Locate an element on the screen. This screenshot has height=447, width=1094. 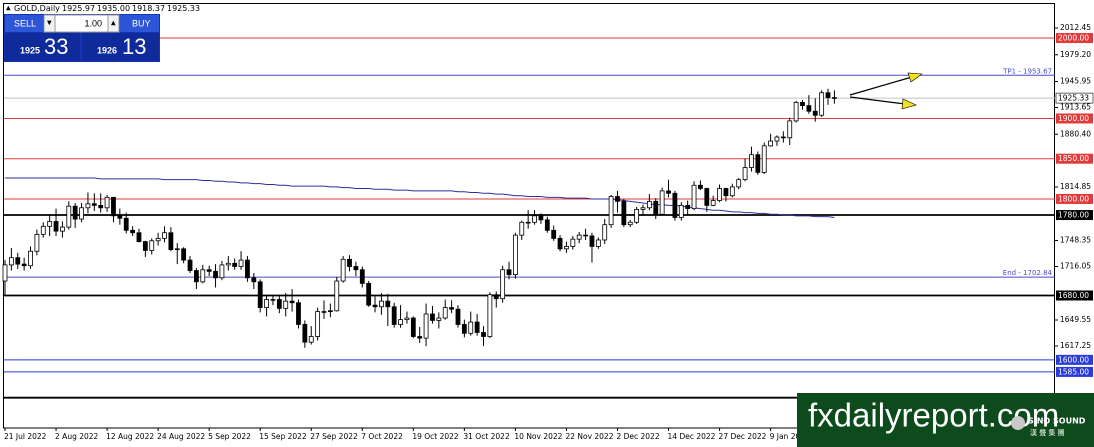
x-tick-label: 19 Oct 2022 is located at coordinates (435, 436).